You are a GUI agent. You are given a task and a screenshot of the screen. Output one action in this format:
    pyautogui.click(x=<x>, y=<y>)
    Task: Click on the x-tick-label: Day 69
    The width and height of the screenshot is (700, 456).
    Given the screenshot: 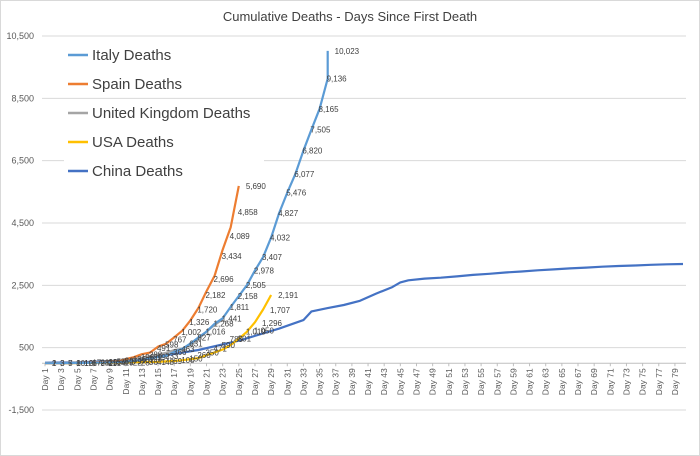 What is the action you would take?
    pyautogui.click(x=594, y=381)
    